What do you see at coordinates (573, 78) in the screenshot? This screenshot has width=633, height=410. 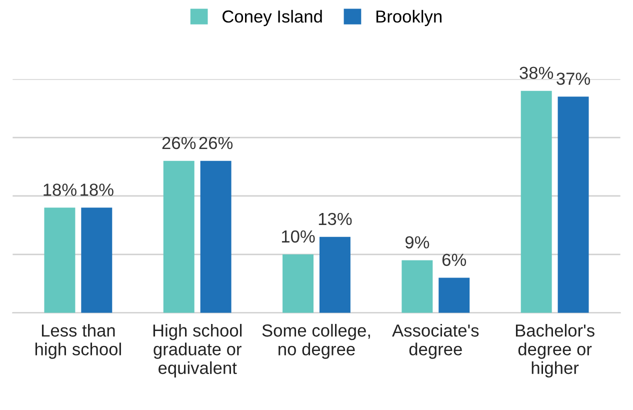 I see `data-label: 37%` at bounding box center [573, 78].